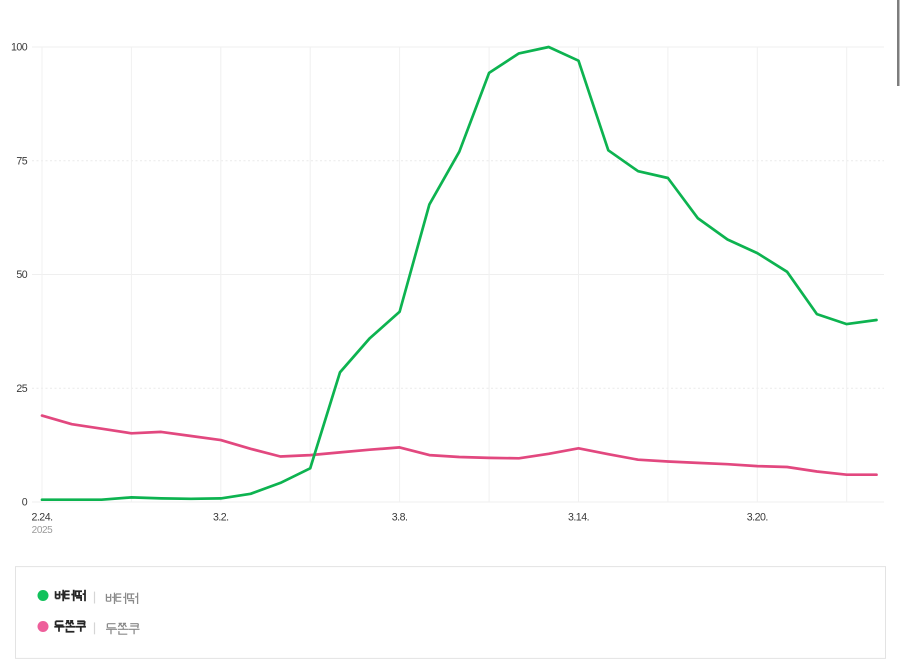 Image resolution: width=900 pixels, height=661 pixels. Describe the element at coordinates (221, 518) in the screenshot. I see `svg-text: 3.2.` at that location.